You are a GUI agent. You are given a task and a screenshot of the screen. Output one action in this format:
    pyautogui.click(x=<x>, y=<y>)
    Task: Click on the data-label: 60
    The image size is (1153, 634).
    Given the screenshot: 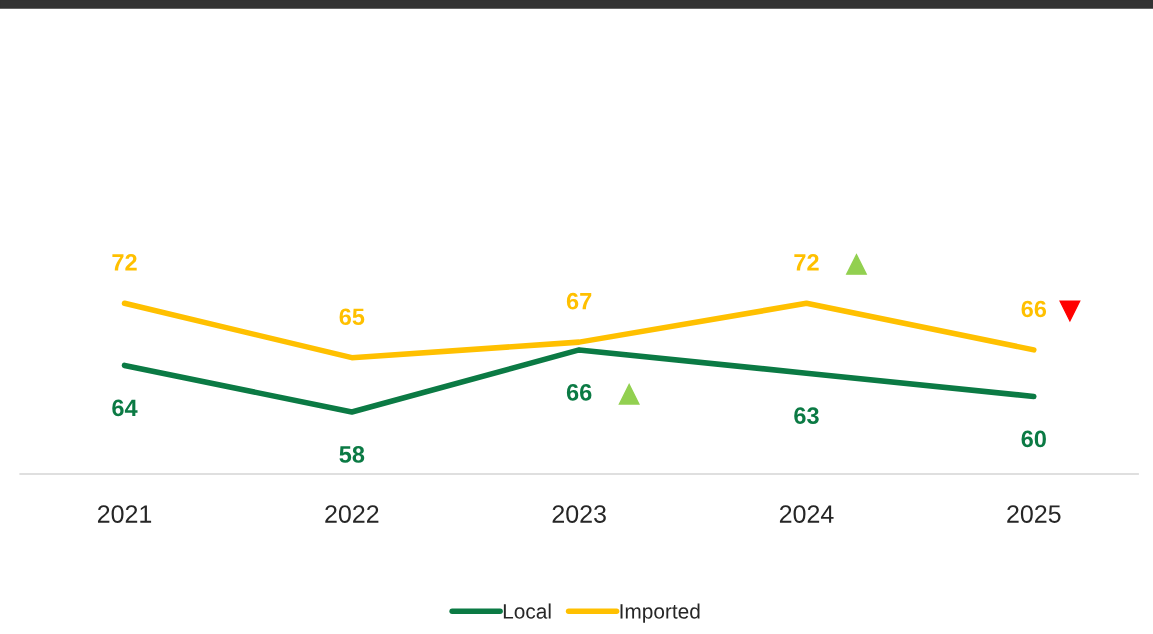 What is the action you would take?
    pyautogui.click(x=1033, y=439)
    